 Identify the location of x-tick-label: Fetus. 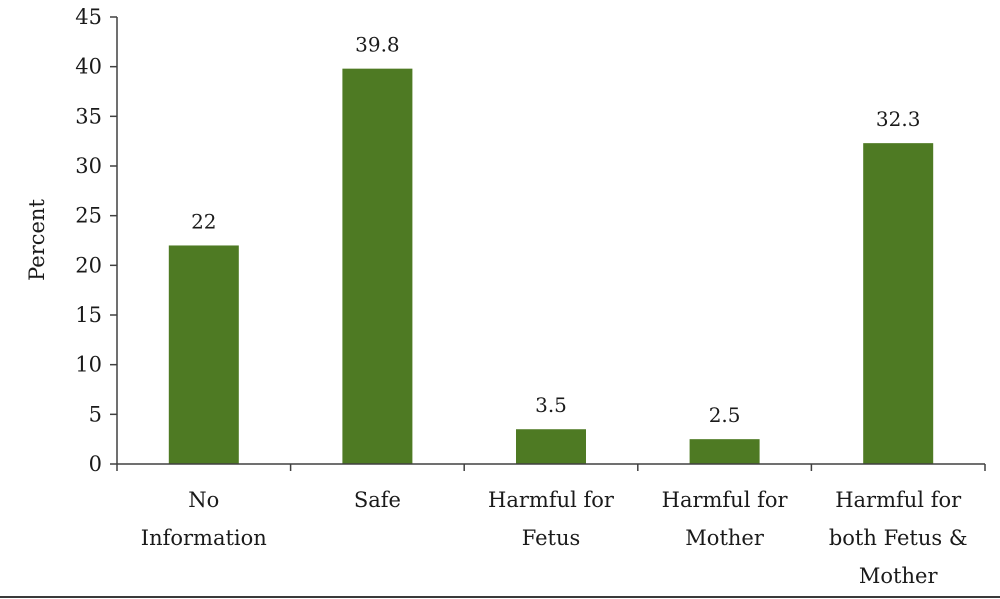
(551, 538).